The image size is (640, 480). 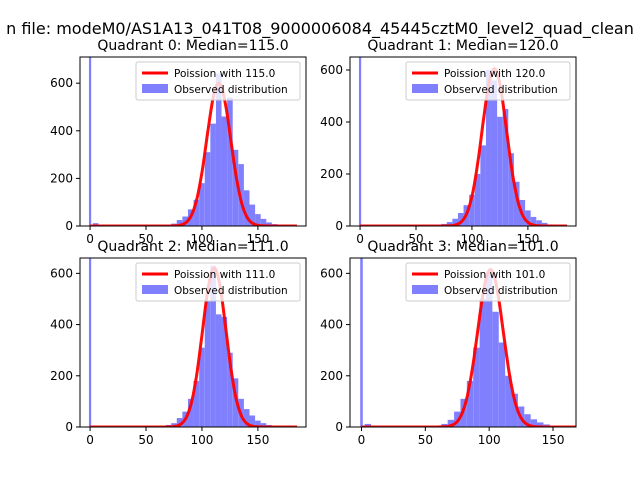 I want to click on quadrant-title: Quadrant 2: Median=111.0, so click(x=192, y=247).